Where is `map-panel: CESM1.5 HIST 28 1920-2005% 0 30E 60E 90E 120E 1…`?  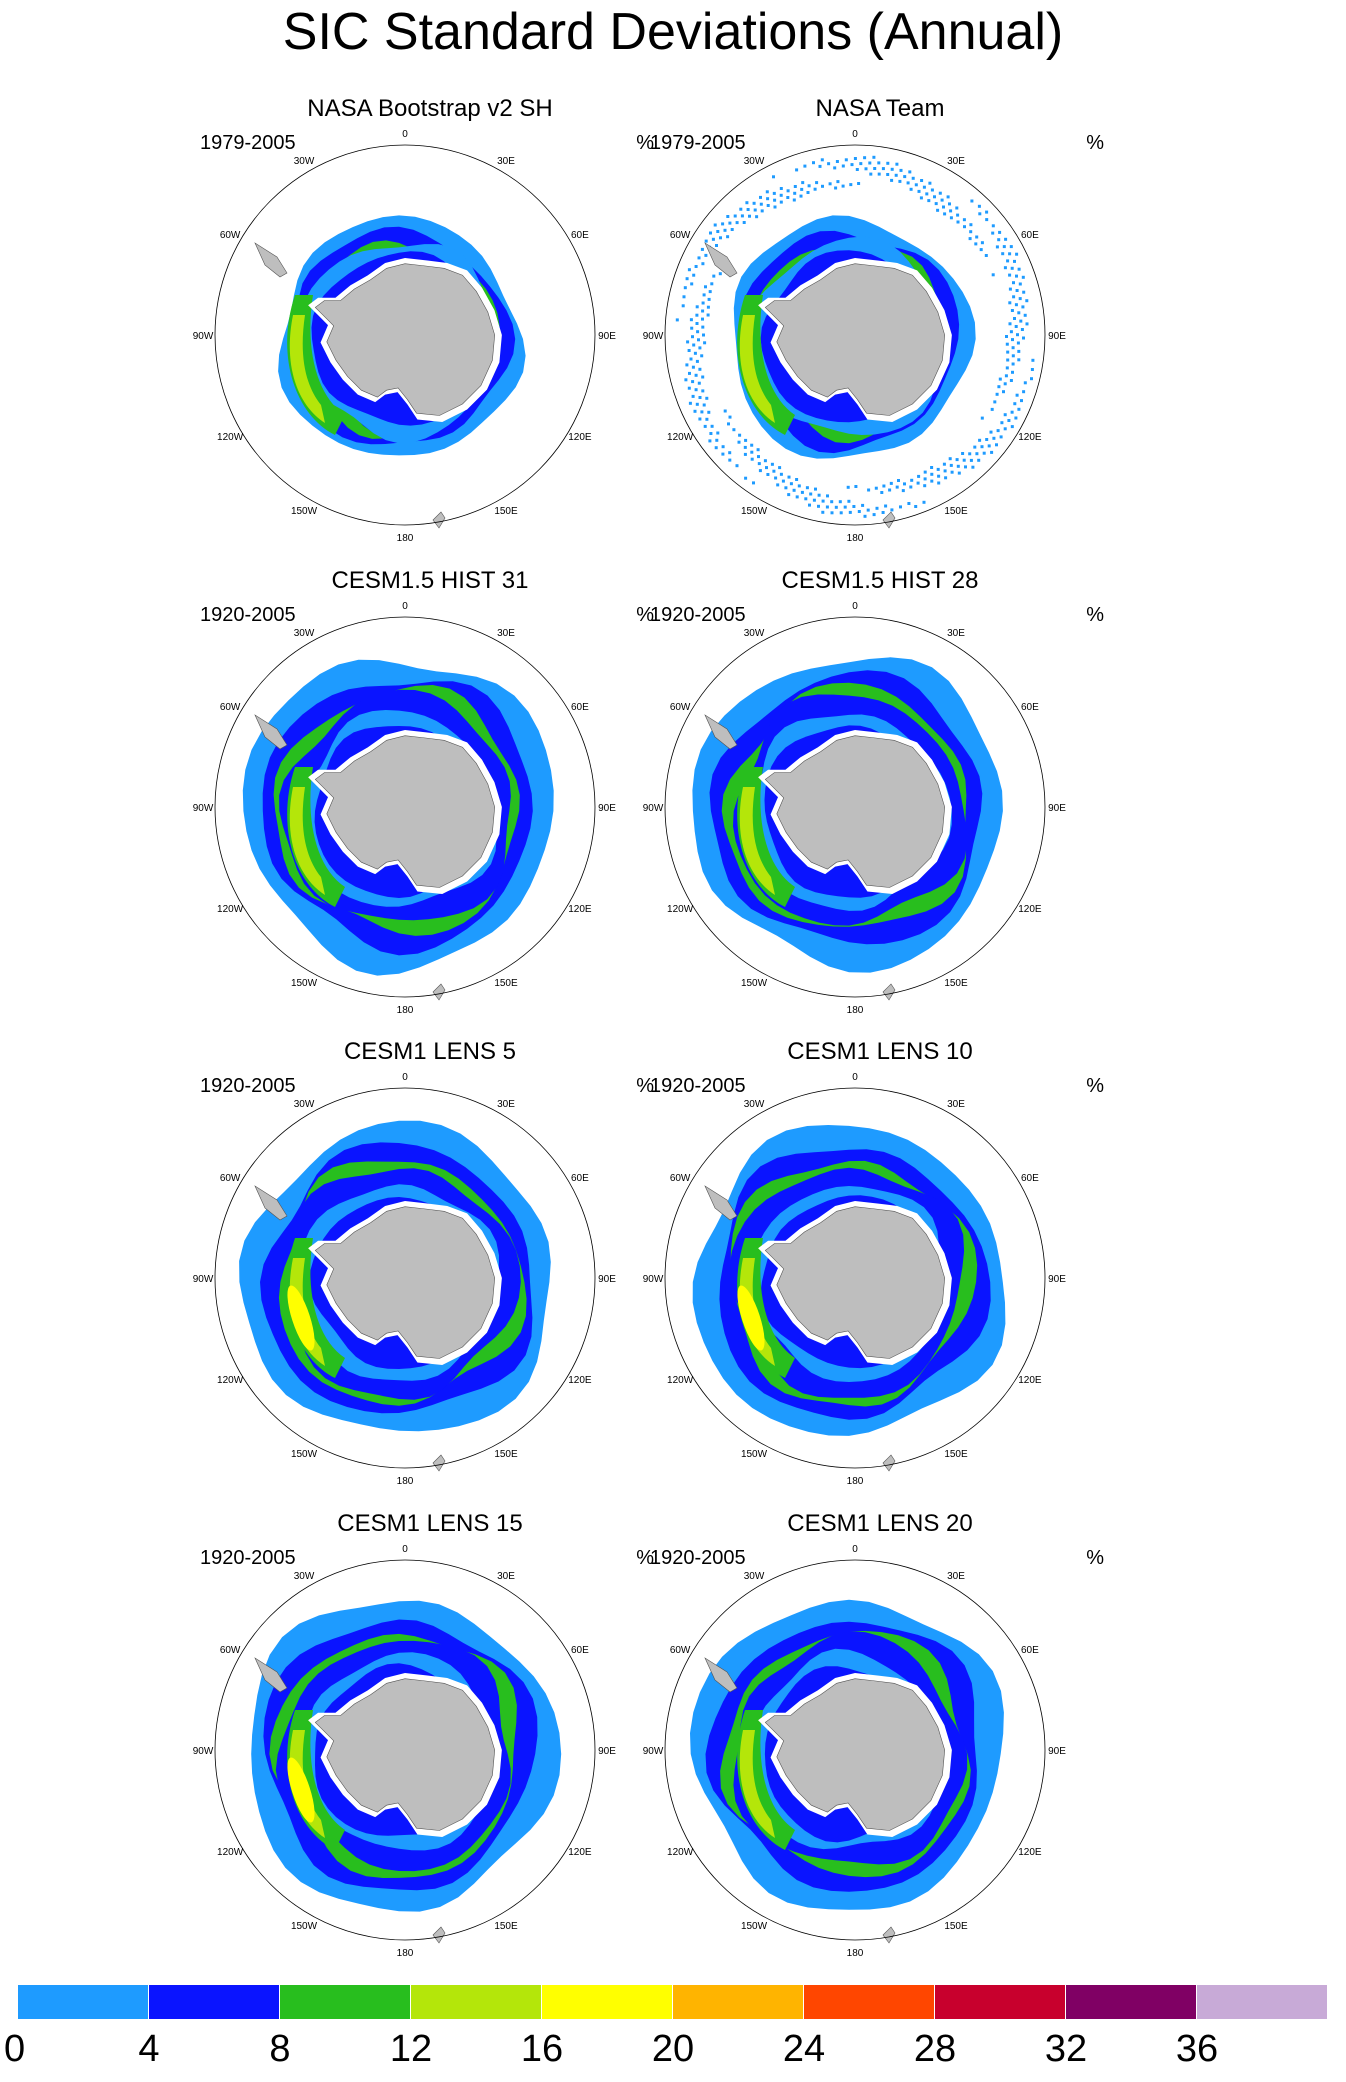 map-panel: CESM1.5 HIST 28 1920-2005% 0 30E 60E 90E 120E 1… is located at coordinates (876, 802).